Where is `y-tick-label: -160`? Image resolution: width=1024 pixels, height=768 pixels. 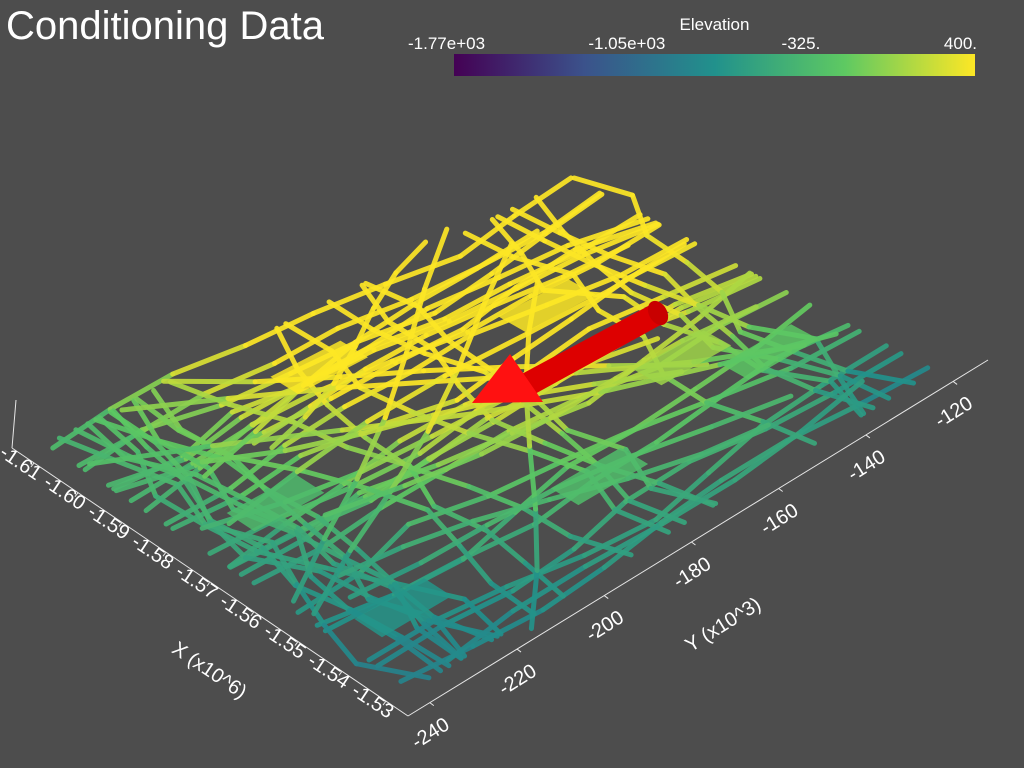
y-tick-label: -160 is located at coordinates (780, 519).